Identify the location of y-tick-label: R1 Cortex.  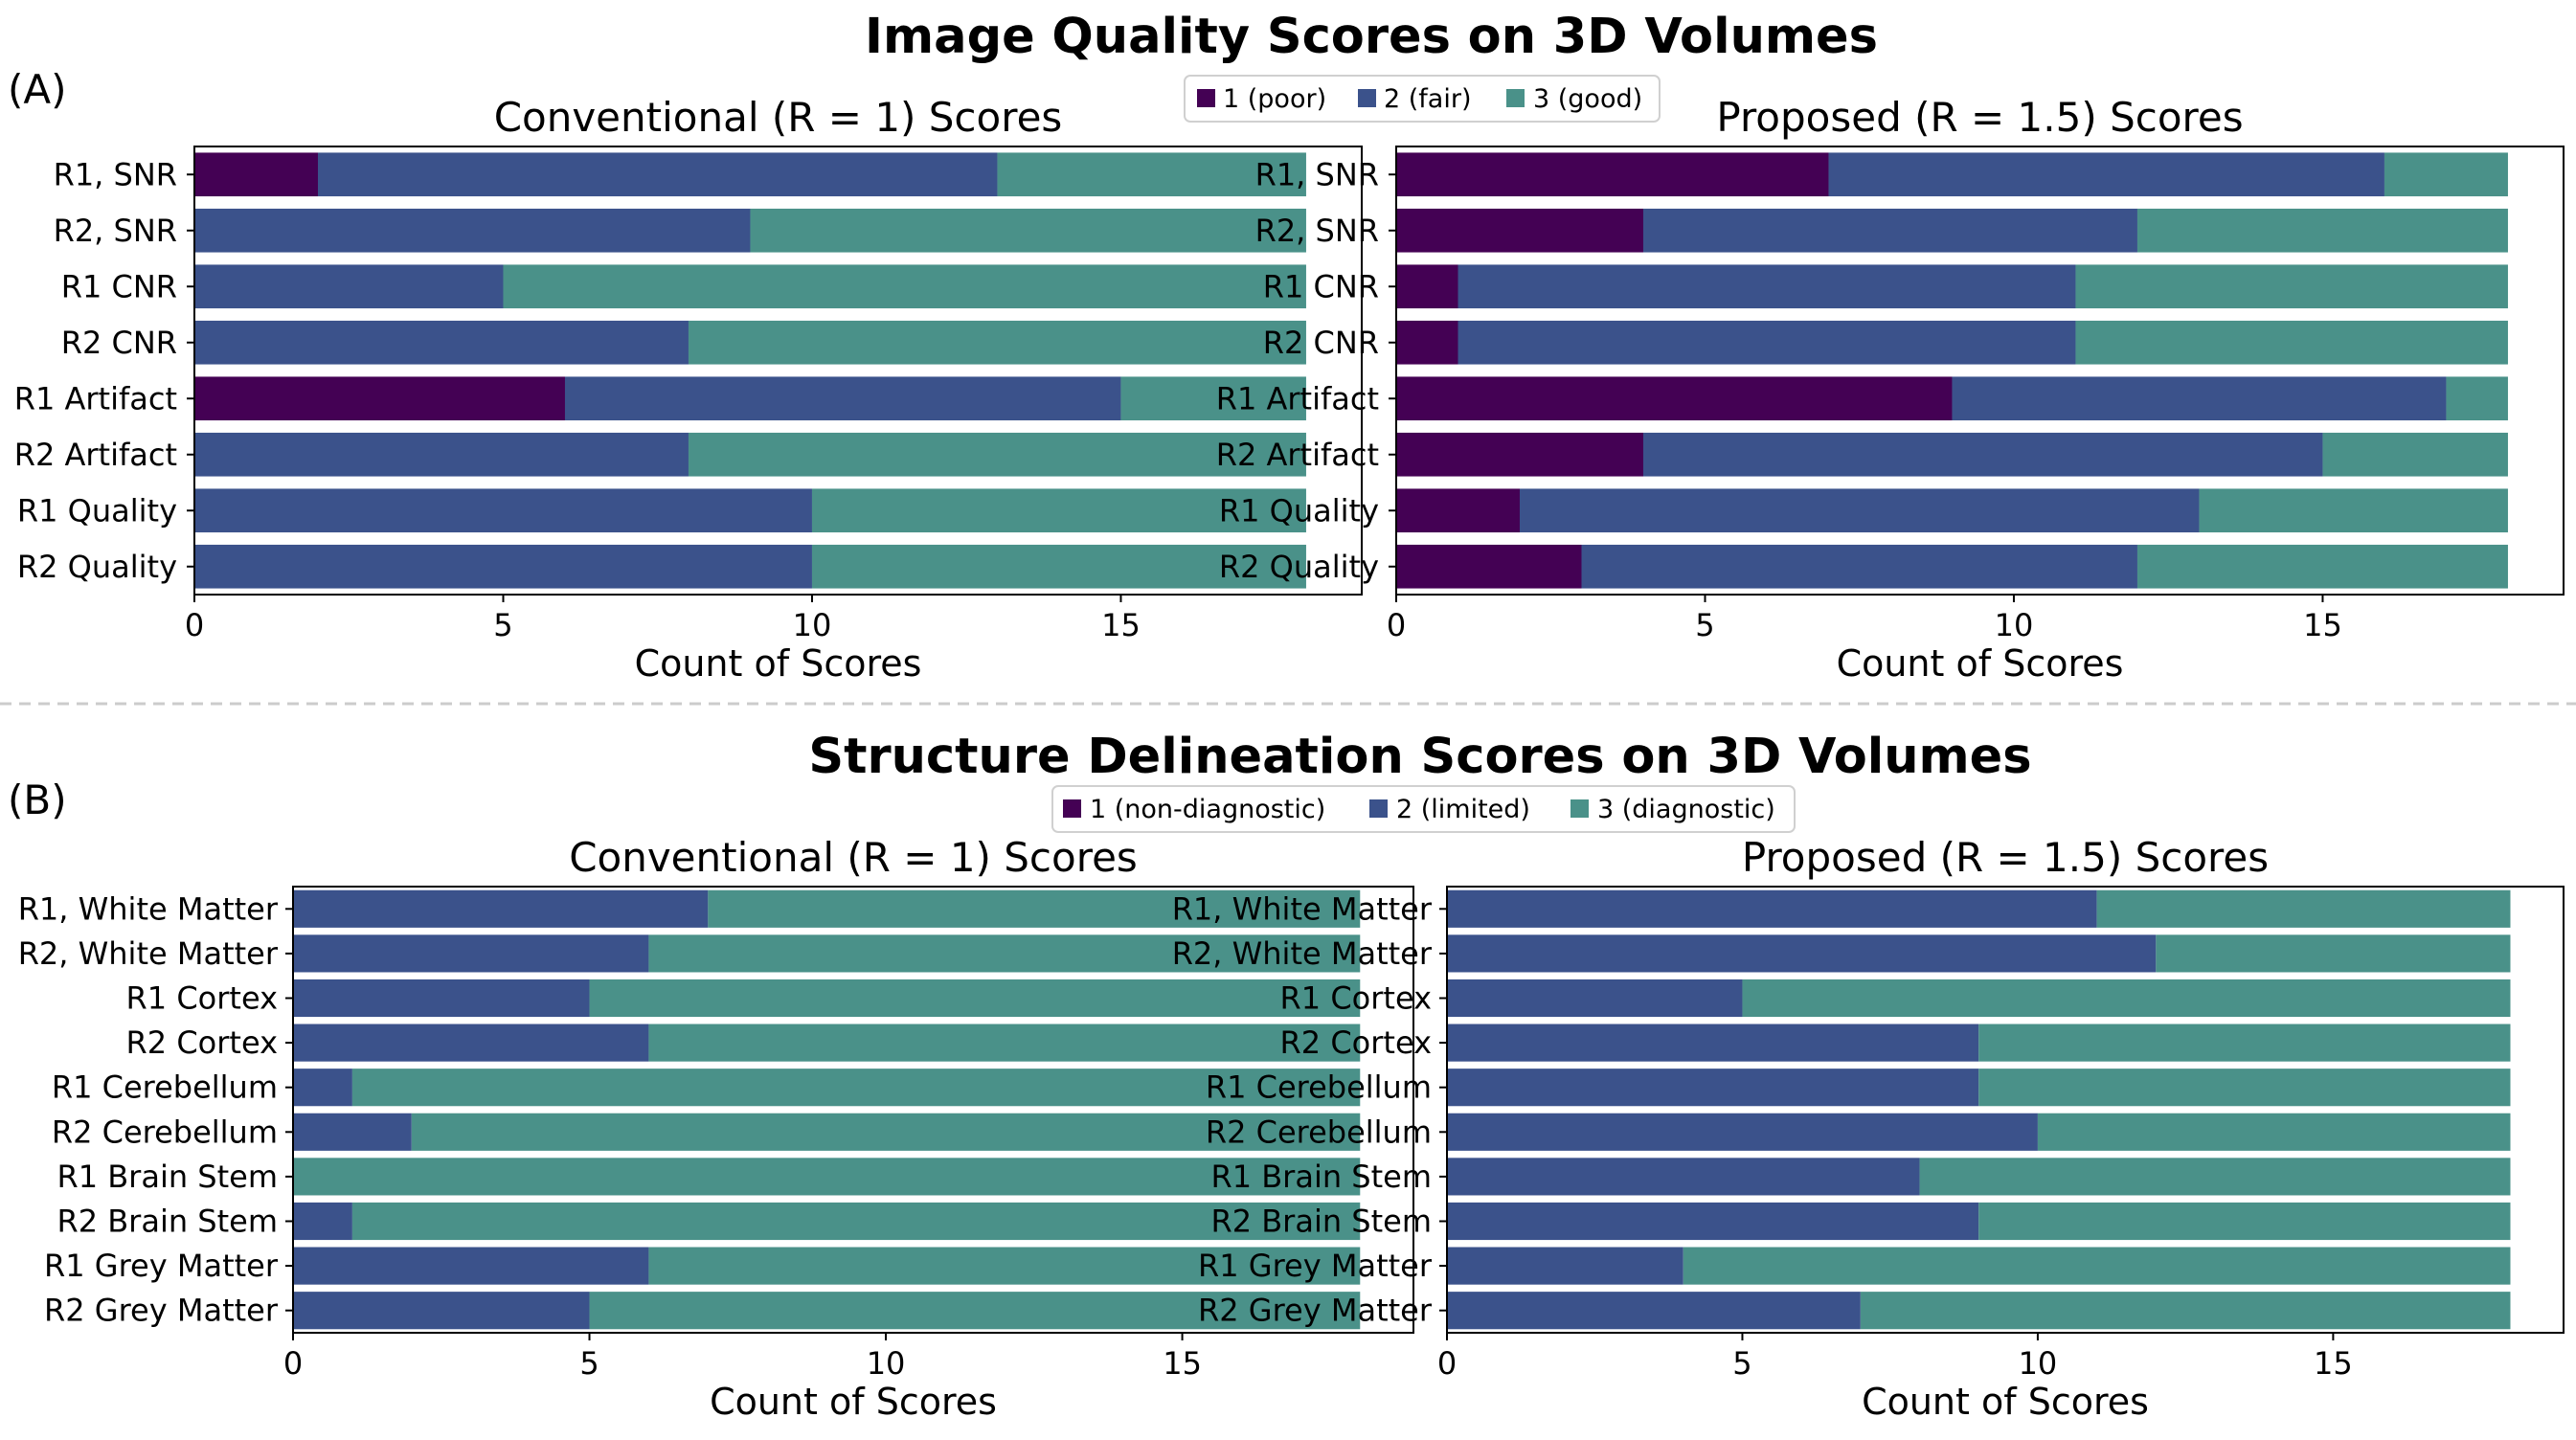
(1356, 998).